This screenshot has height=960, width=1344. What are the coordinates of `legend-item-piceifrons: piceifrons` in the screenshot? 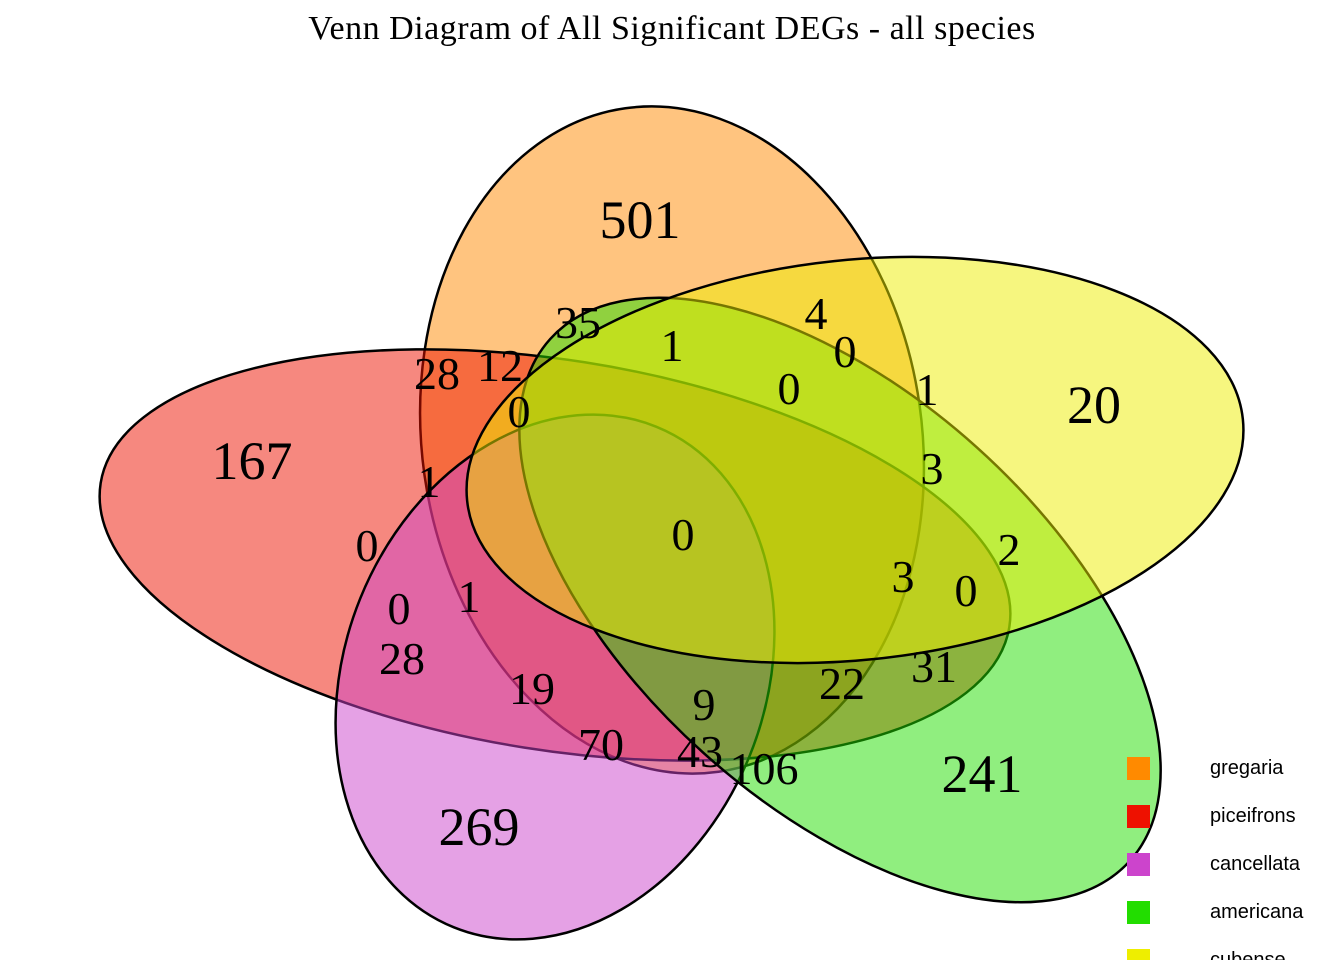 It's located at (1211, 816).